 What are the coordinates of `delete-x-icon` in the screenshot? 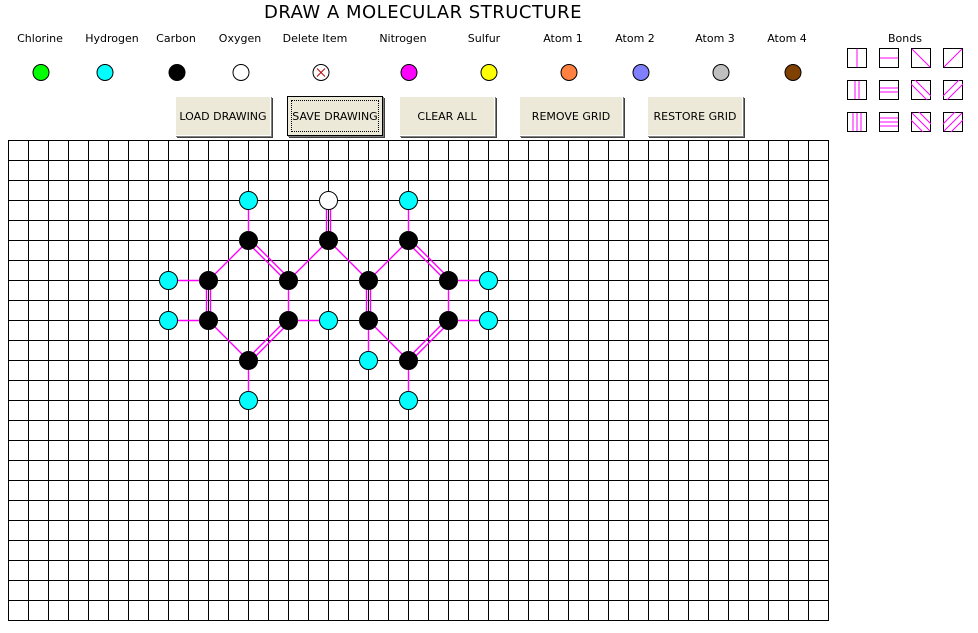 It's located at (321, 72).